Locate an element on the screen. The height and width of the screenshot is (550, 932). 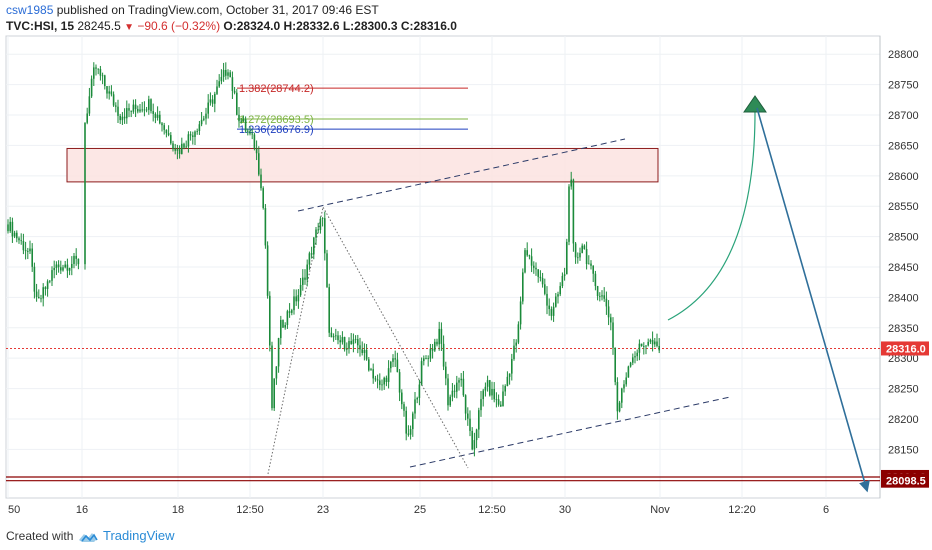
fib-level-label: 1.272(28693.5) is located at coordinates (276, 120).